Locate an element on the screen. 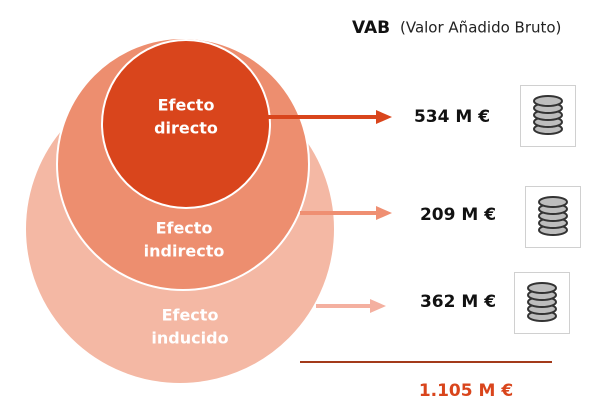 The image size is (589, 400). inner-circle is located at coordinates (186, 124).